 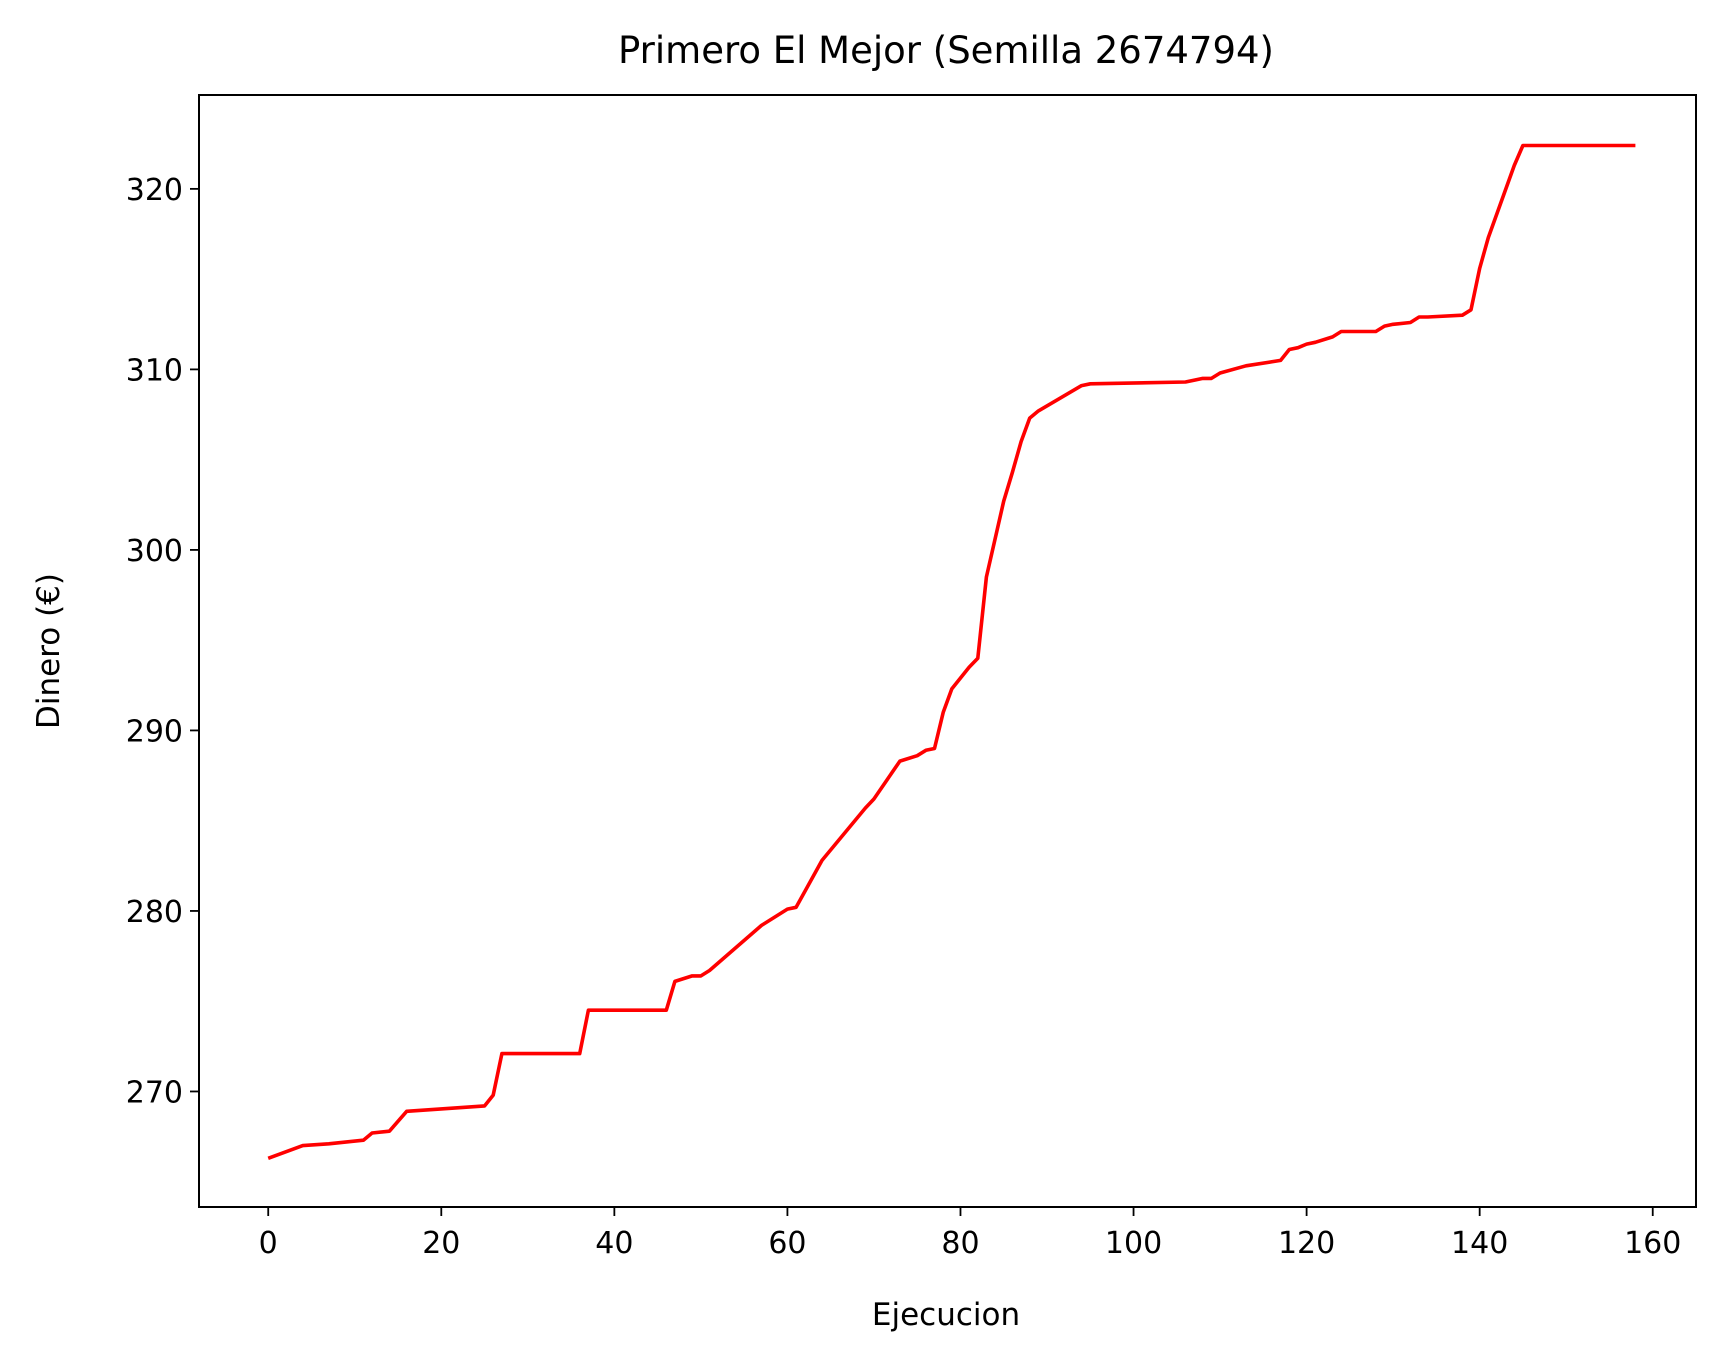 I want to click on x-tick-label: 100, so click(x=1133, y=1243).